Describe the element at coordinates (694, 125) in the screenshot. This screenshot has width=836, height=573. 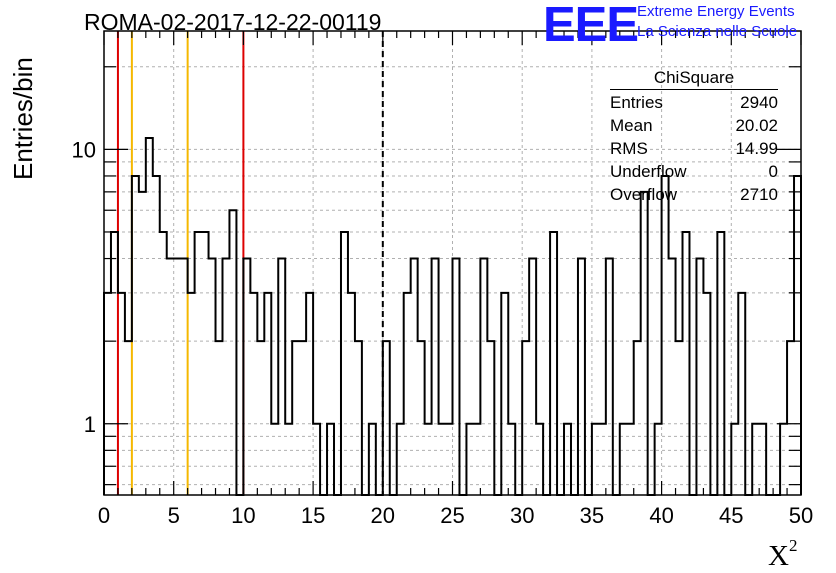
I see `stats-row-mean: Mean 20.02` at that location.